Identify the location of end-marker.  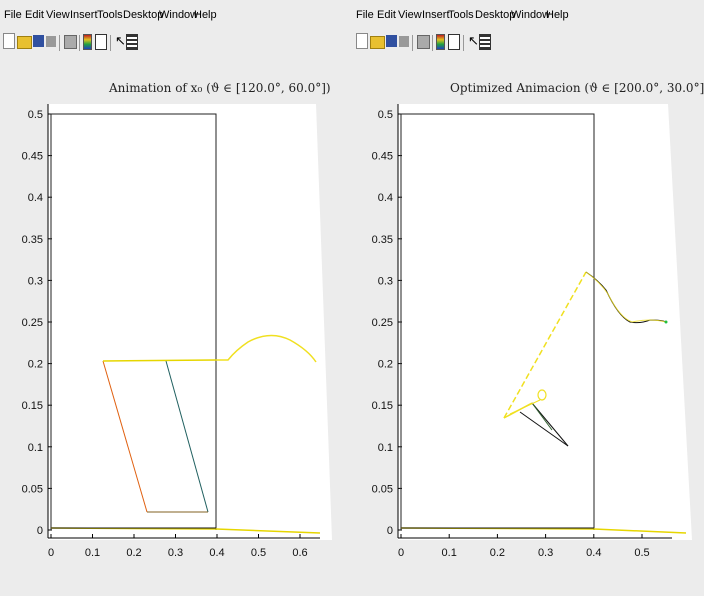
(666, 322).